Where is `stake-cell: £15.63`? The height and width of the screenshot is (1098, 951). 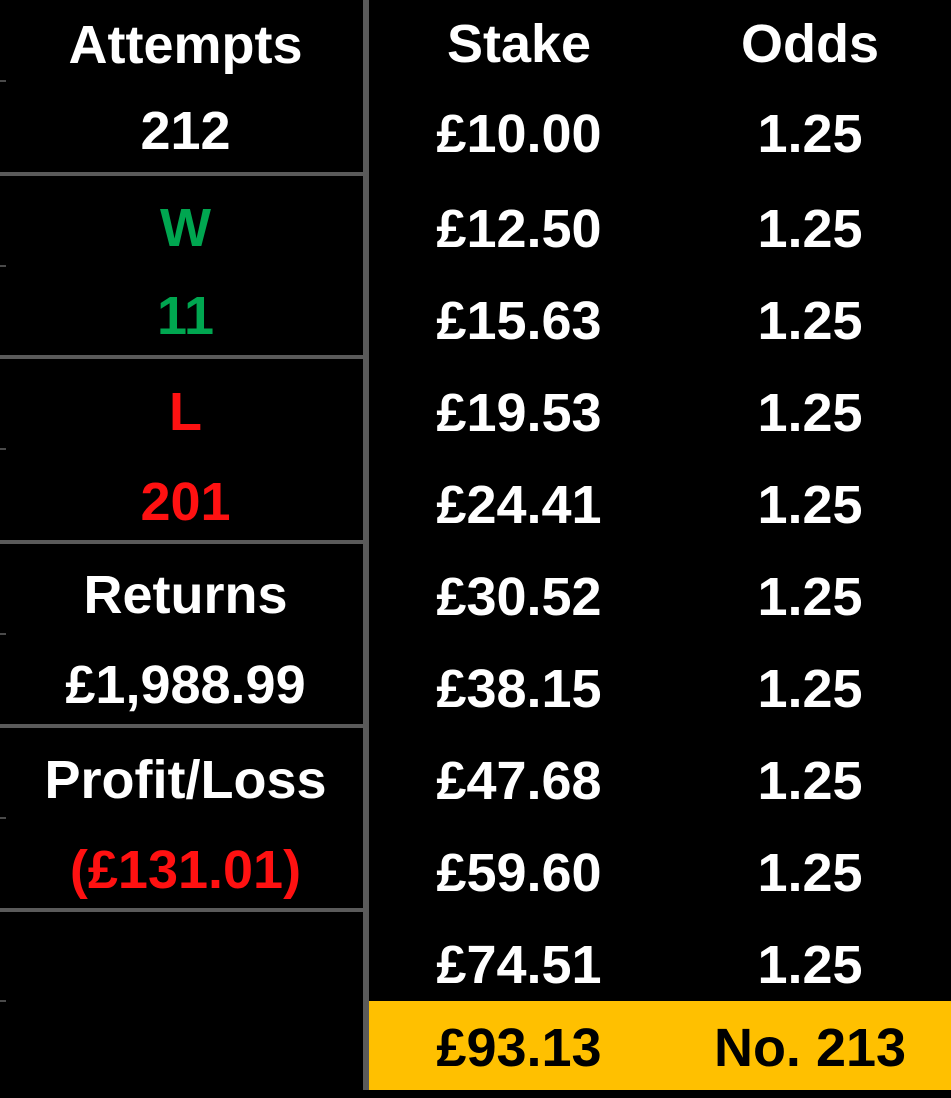
stake-cell: £15.63 is located at coordinates (519, 321).